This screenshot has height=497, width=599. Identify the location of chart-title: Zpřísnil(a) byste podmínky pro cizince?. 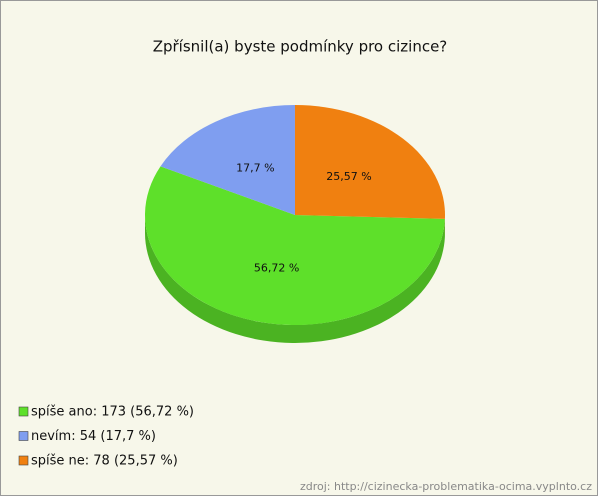
(300, 47).